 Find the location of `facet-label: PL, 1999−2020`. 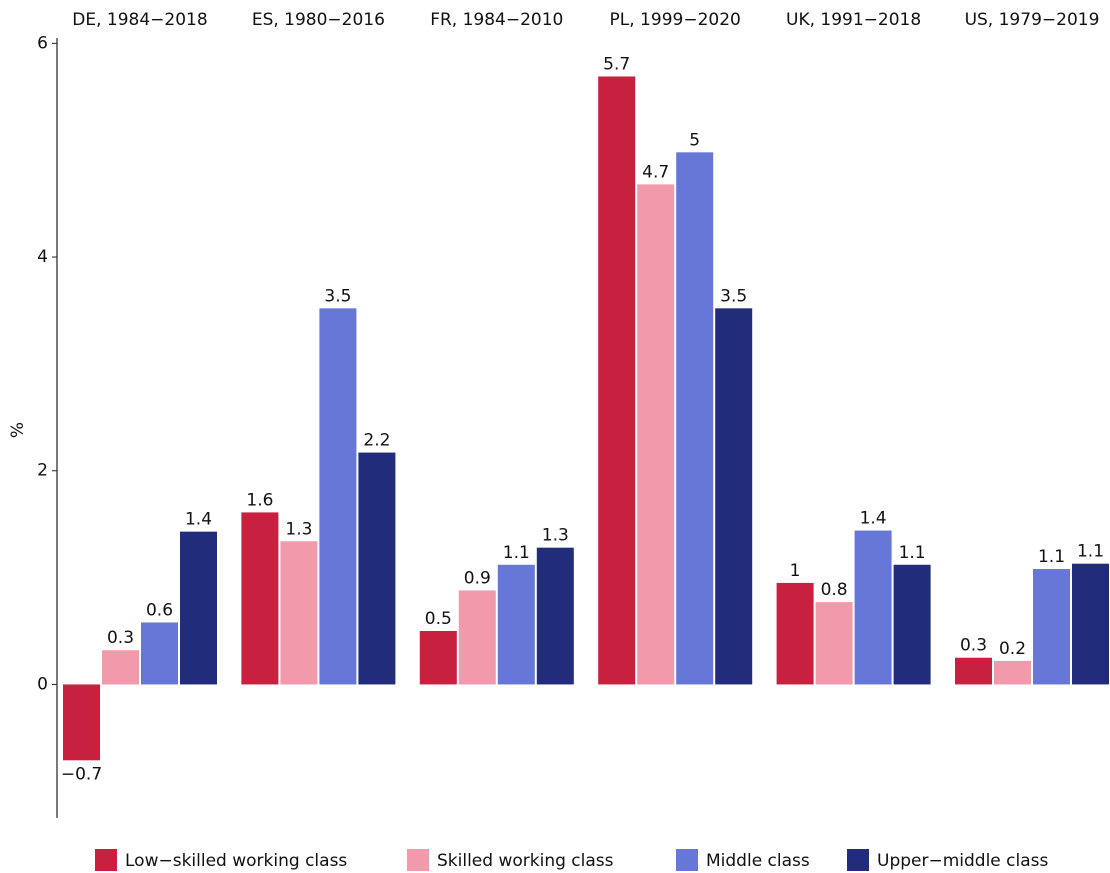

facet-label: PL, 1999−2020 is located at coordinates (675, 20).